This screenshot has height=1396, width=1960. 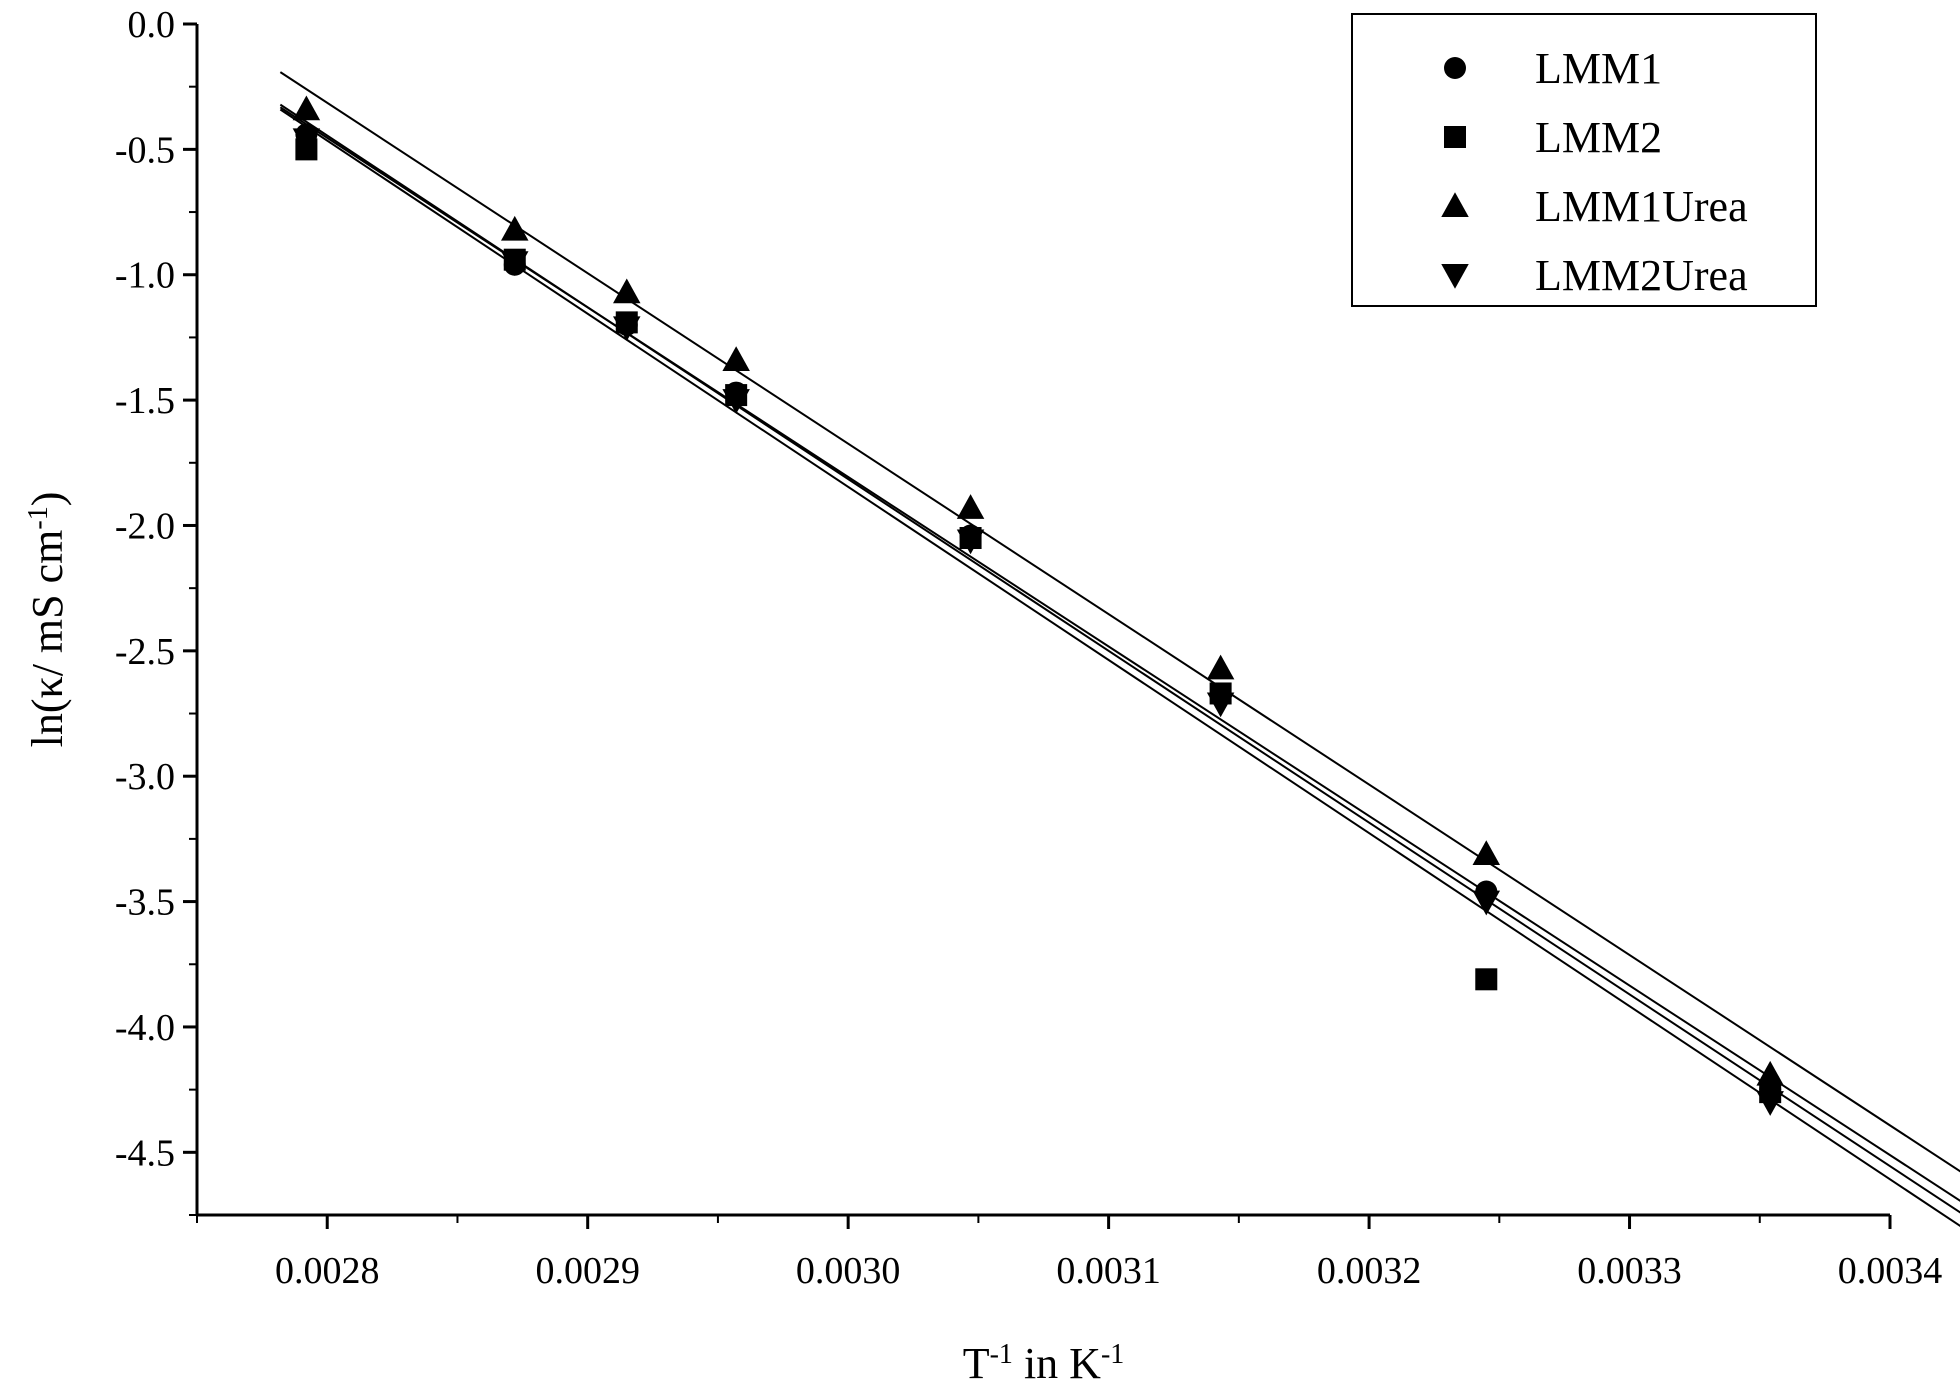 I want to click on legend-marker-lmm2, so click(x=1455, y=137).